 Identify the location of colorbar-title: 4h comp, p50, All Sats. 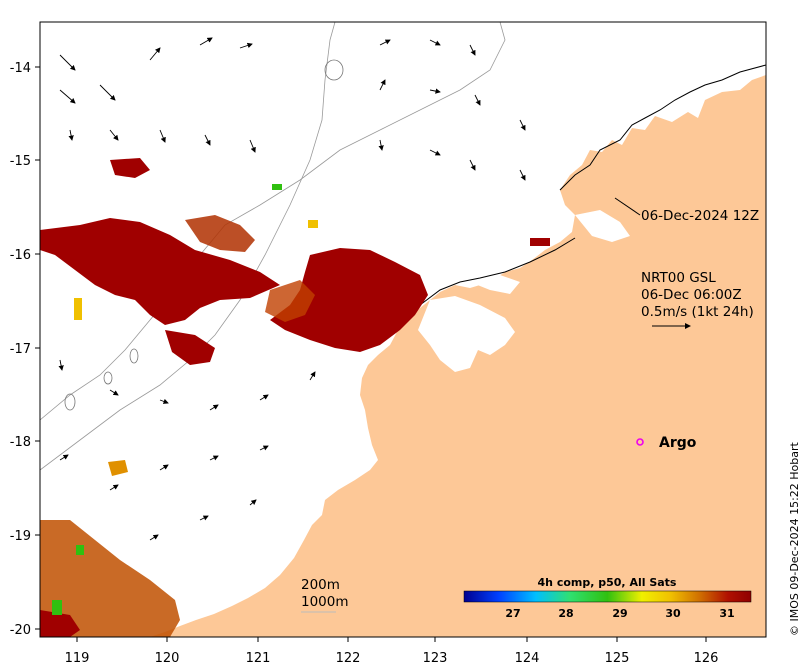
(607, 582).